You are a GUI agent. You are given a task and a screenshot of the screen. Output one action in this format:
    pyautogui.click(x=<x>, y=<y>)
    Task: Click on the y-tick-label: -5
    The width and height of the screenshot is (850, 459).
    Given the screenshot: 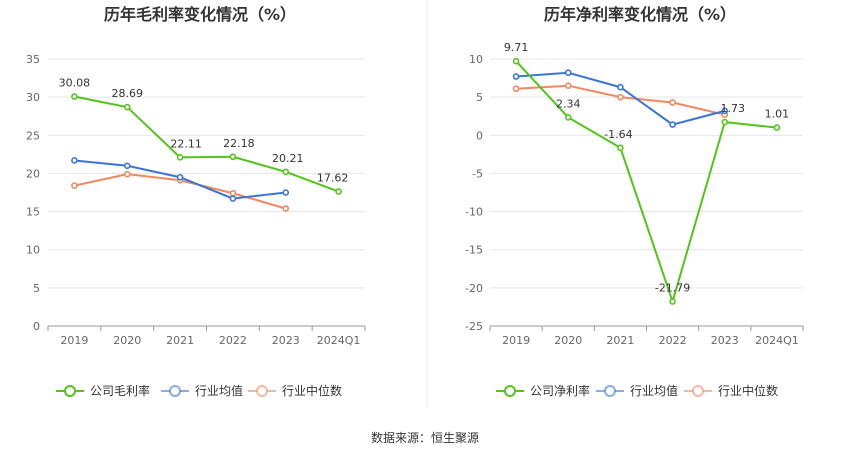 What is the action you would take?
    pyautogui.click(x=477, y=173)
    